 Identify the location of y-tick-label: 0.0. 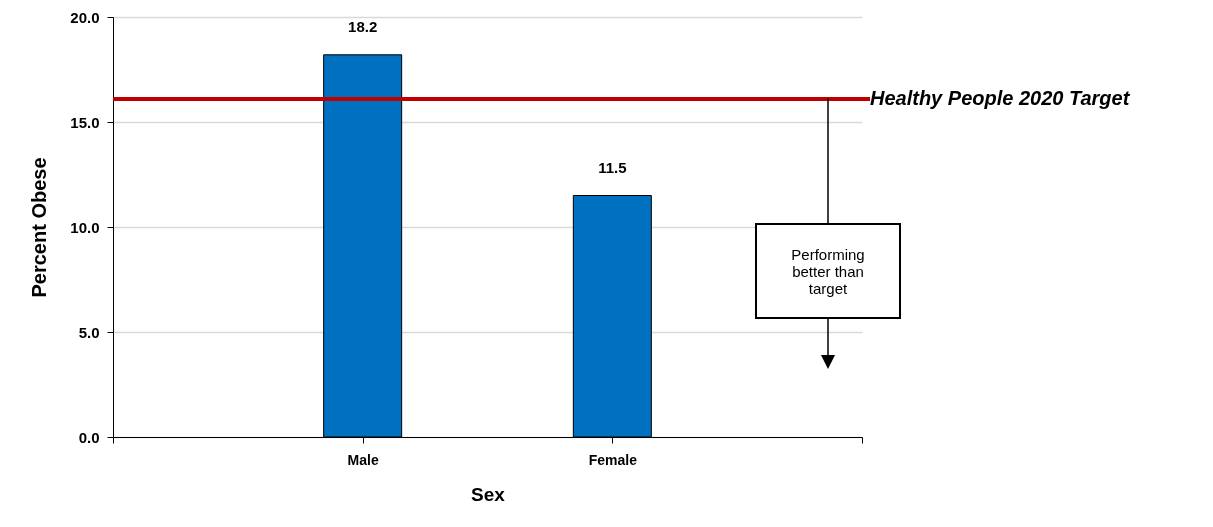
(89, 437).